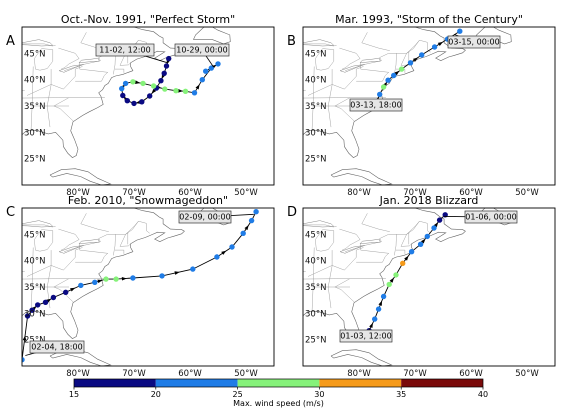 Image resolution: width=561 pixels, height=410 pixels. What do you see at coordinates (490, 217) in the screenshot?
I see `annotation-text: 01-06, 00:00` at bounding box center [490, 217].